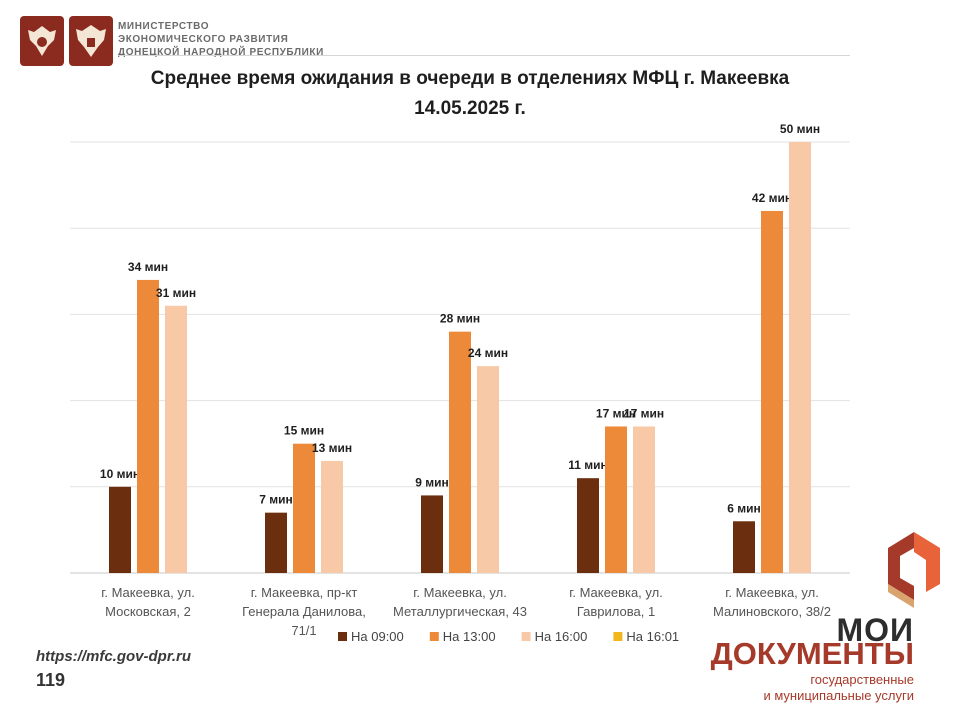  I want to click on bar-value-label: 10 мин, so click(120, 474).